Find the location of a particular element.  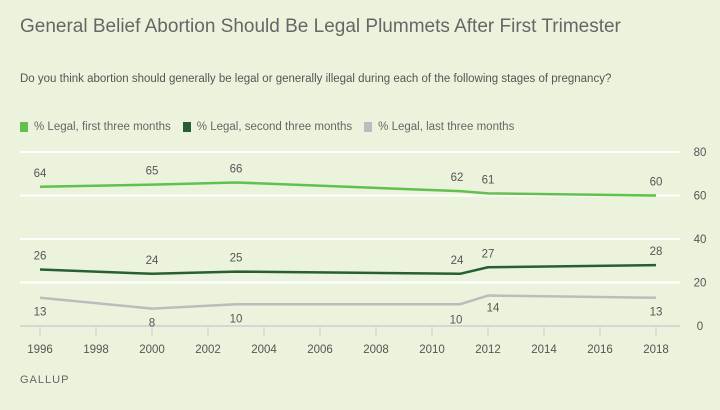

y-tick-label: 80 is located at coordinates (700, 153).